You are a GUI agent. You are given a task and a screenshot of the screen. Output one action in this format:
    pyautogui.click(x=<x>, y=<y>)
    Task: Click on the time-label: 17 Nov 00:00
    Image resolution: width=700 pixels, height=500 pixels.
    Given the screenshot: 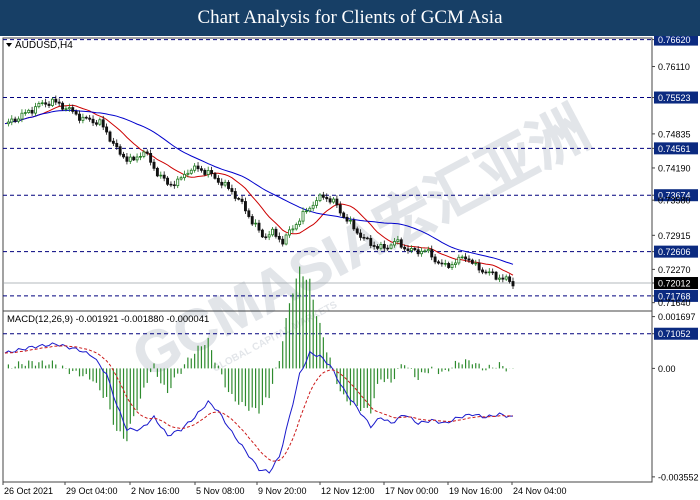 What is the action you would take?
    pyautogui.click(x=412, y=491)
    